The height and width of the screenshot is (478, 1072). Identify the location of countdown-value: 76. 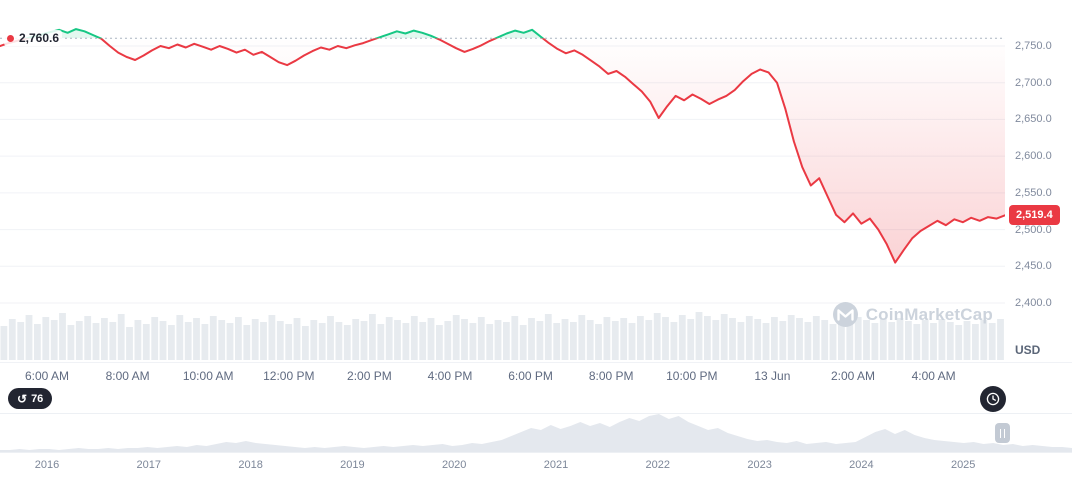
(37, 398).